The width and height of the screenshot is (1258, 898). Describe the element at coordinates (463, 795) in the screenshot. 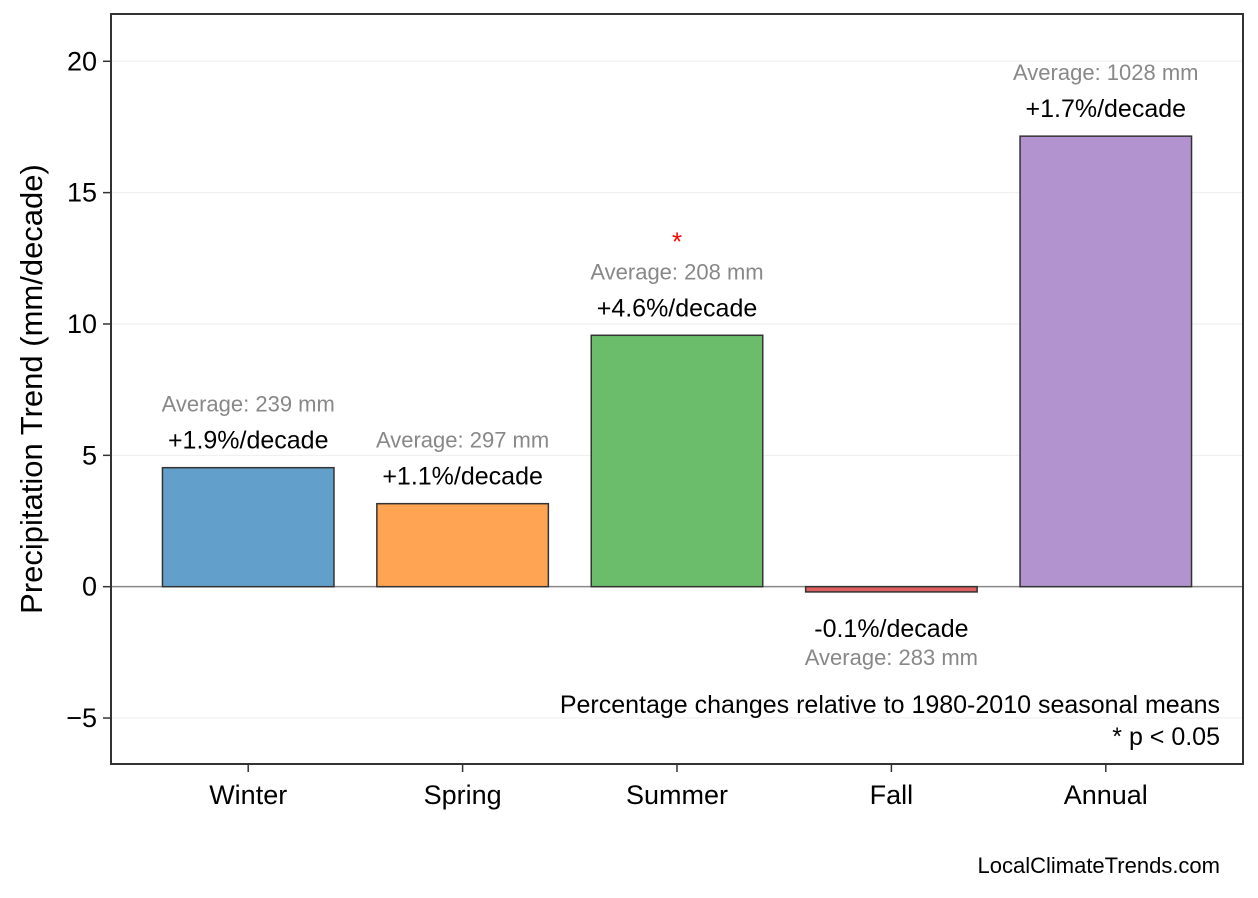

I see `x-tick-label: Spring` at that location.